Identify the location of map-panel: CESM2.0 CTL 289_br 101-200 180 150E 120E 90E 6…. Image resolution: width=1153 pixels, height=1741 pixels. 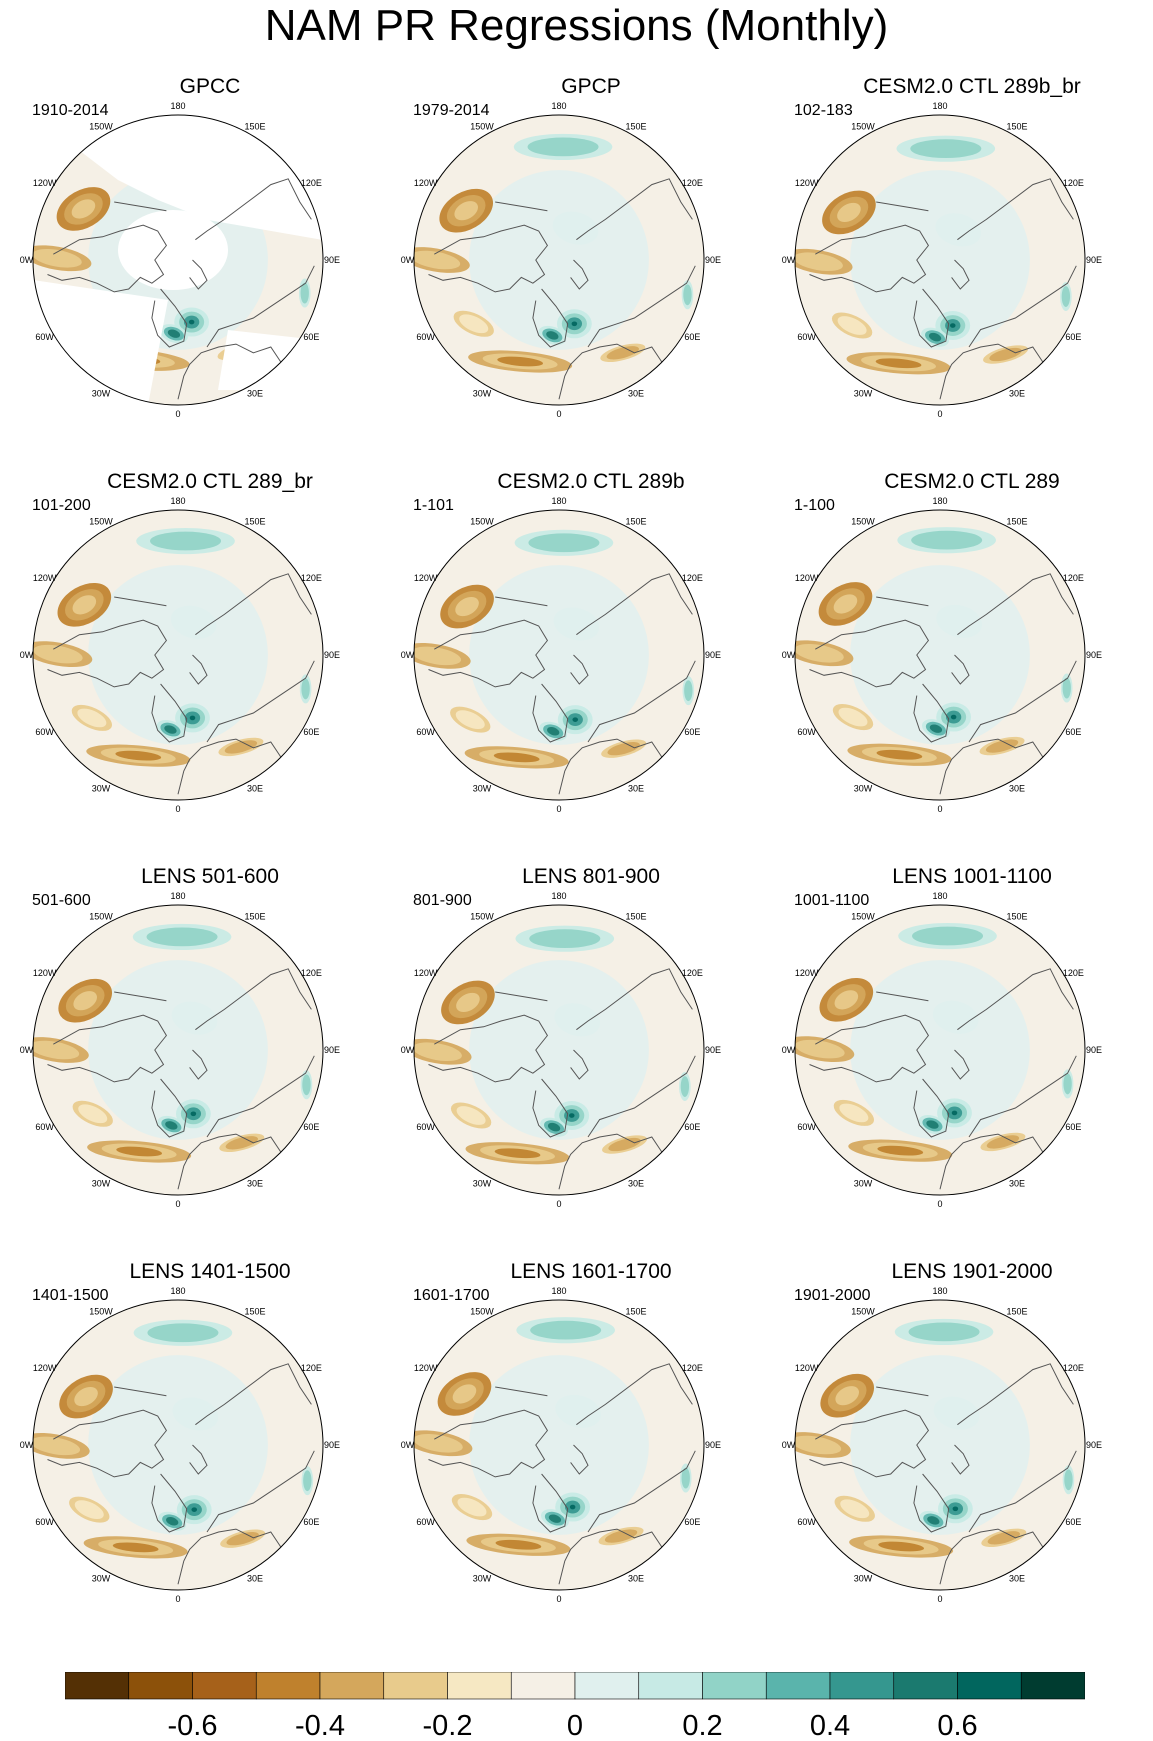
(210, 667).